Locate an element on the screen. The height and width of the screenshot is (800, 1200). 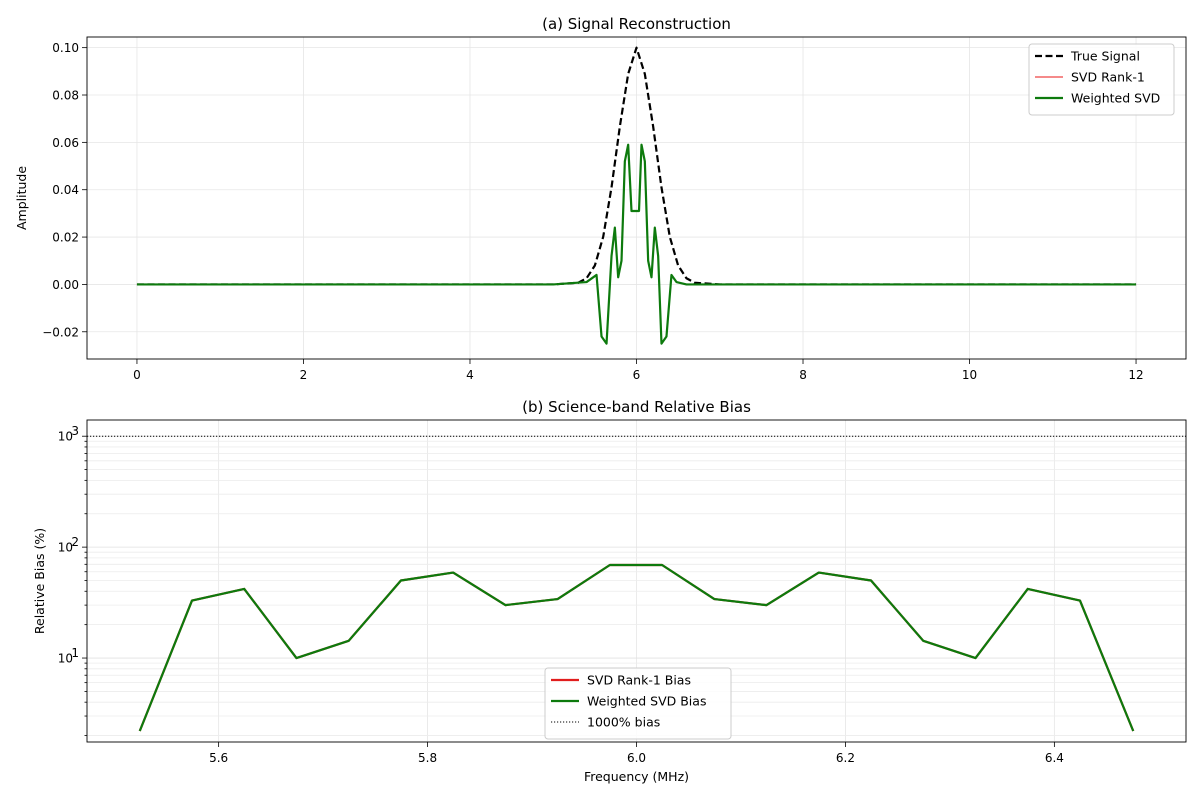
legend: True Signal SVD Rank-1 Weighted SVD is located at coordinates (1101, 79).